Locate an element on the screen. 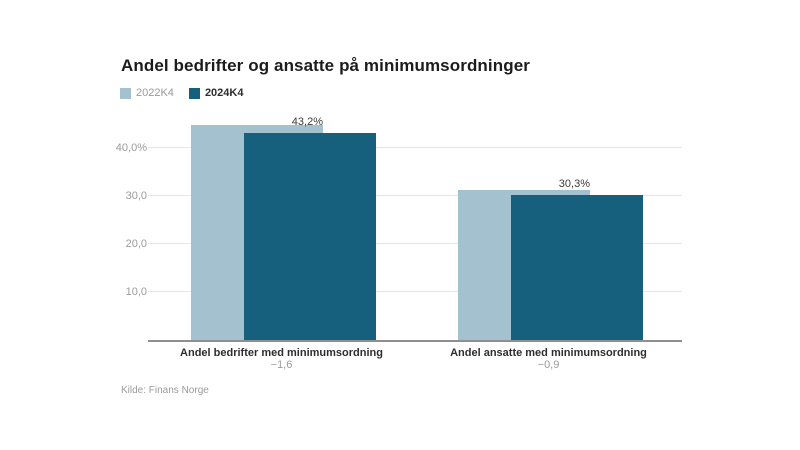 This screenshot has width=800, height=450. change-label: −1,6 is located at coordinates (281, 365).